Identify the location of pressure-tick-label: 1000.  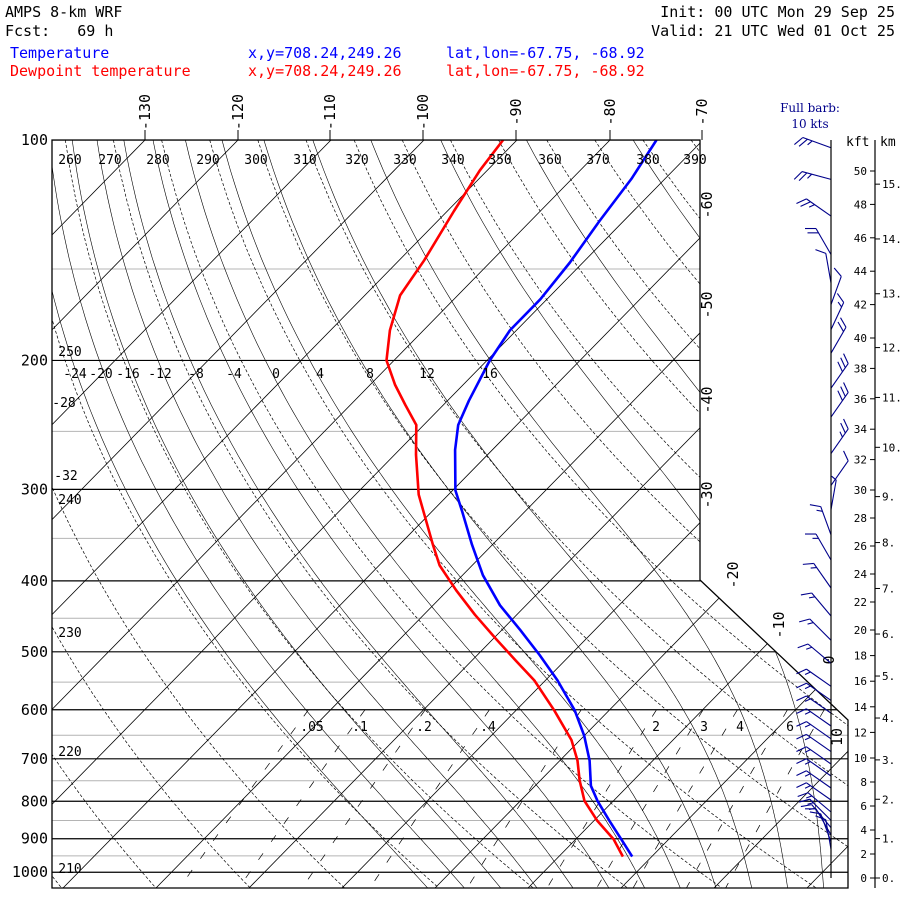
(30, 872).